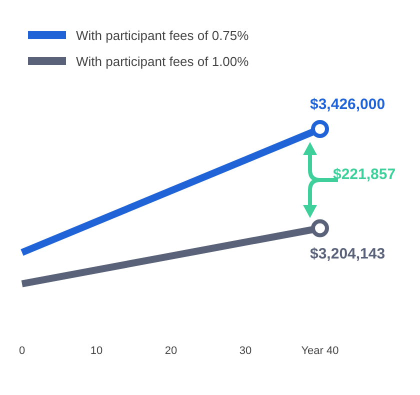 Image resolution: width=420 pixels, height=395 pixels. What do you see at coordinates (320, 350) in the screenshot?
I see `x-tick-label: Year 40` at bounding box center [320, 350].